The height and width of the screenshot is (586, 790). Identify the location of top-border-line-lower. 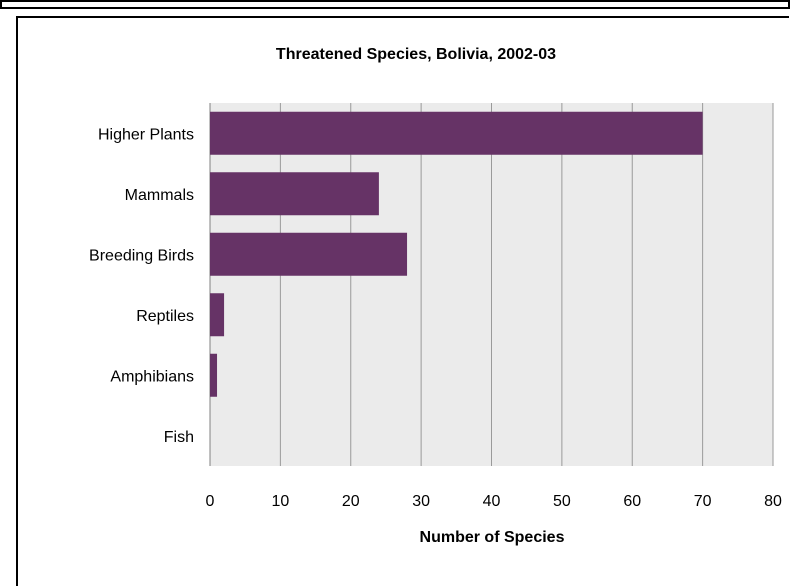
(395, 8).